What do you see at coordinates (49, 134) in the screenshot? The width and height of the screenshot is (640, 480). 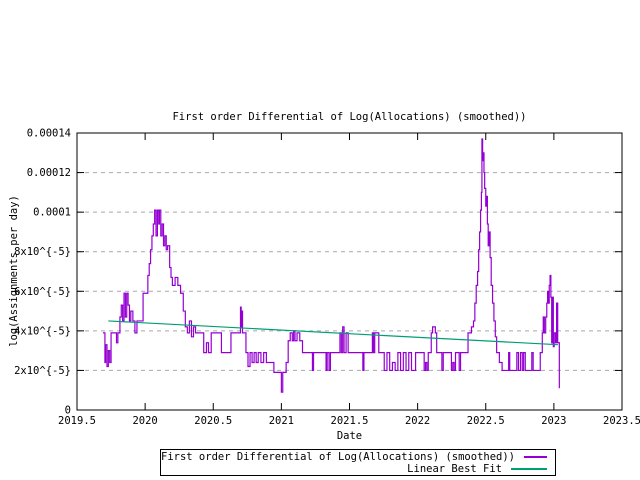 I see `y-tick-label: 0.00014` at bounding box center [49, 134].